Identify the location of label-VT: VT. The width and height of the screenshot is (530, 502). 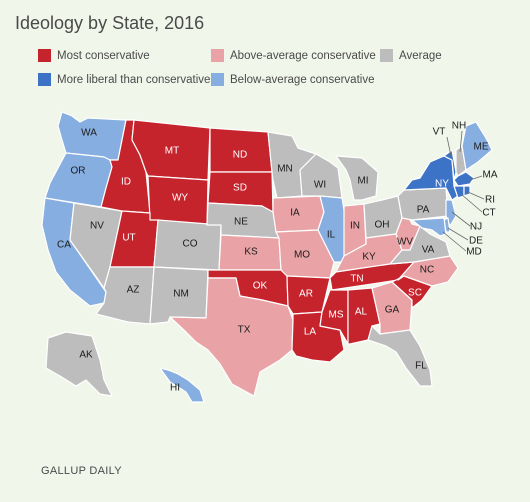
(439, 132).